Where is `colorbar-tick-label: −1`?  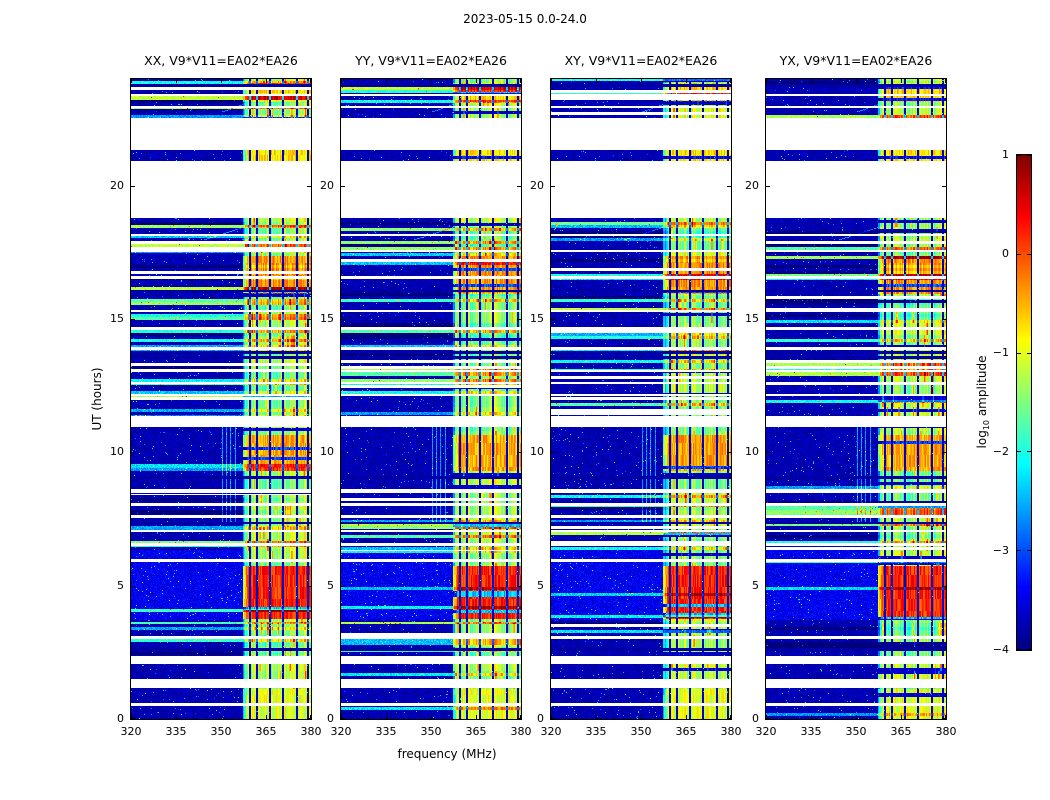 colorbar-tick-label: −1 is located at coordinates (1000, 352).